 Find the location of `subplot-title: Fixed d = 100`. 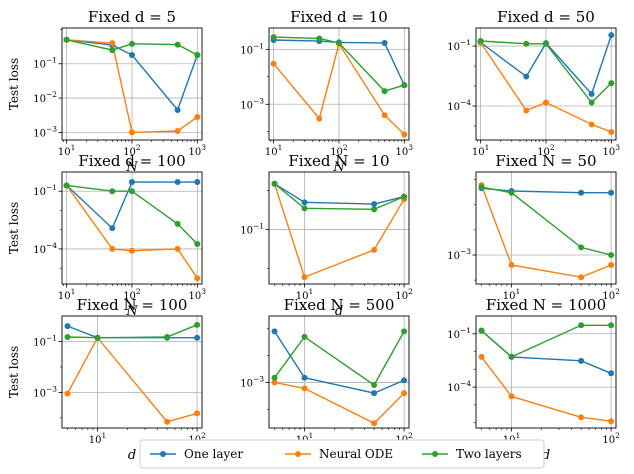

subplot-title: Fixed d = 100 is located at coordinates (131, 161).